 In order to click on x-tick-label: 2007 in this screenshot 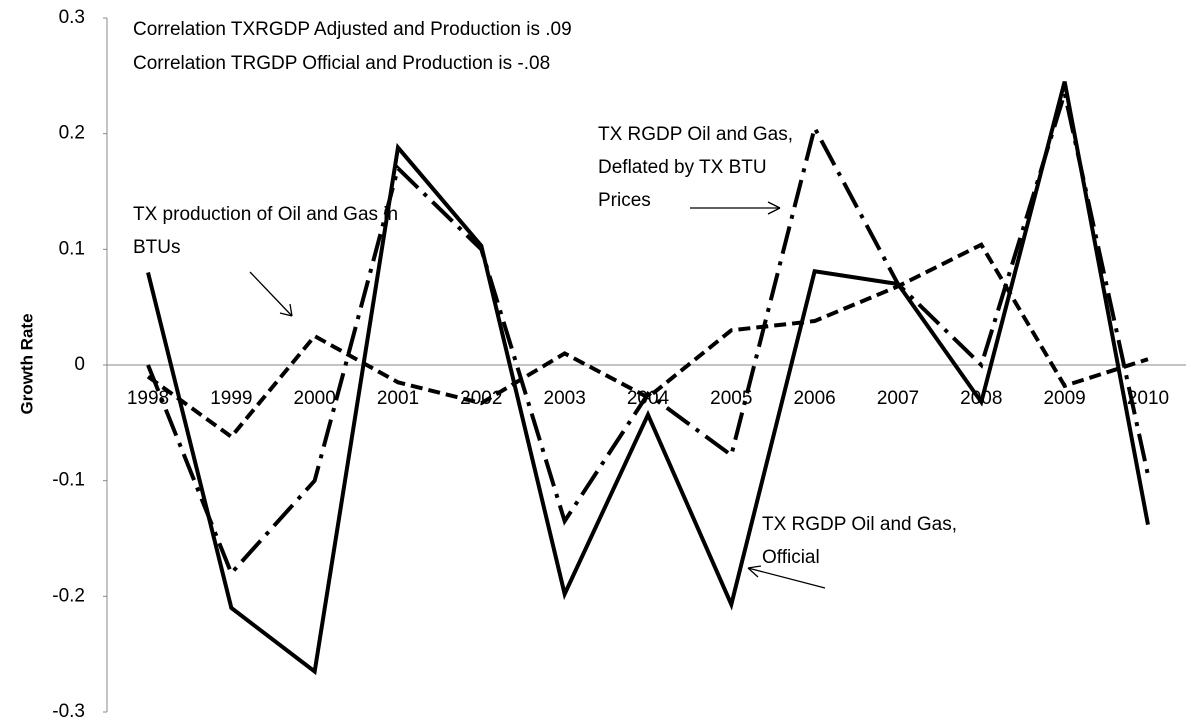, I will do `click(898, 398)`.